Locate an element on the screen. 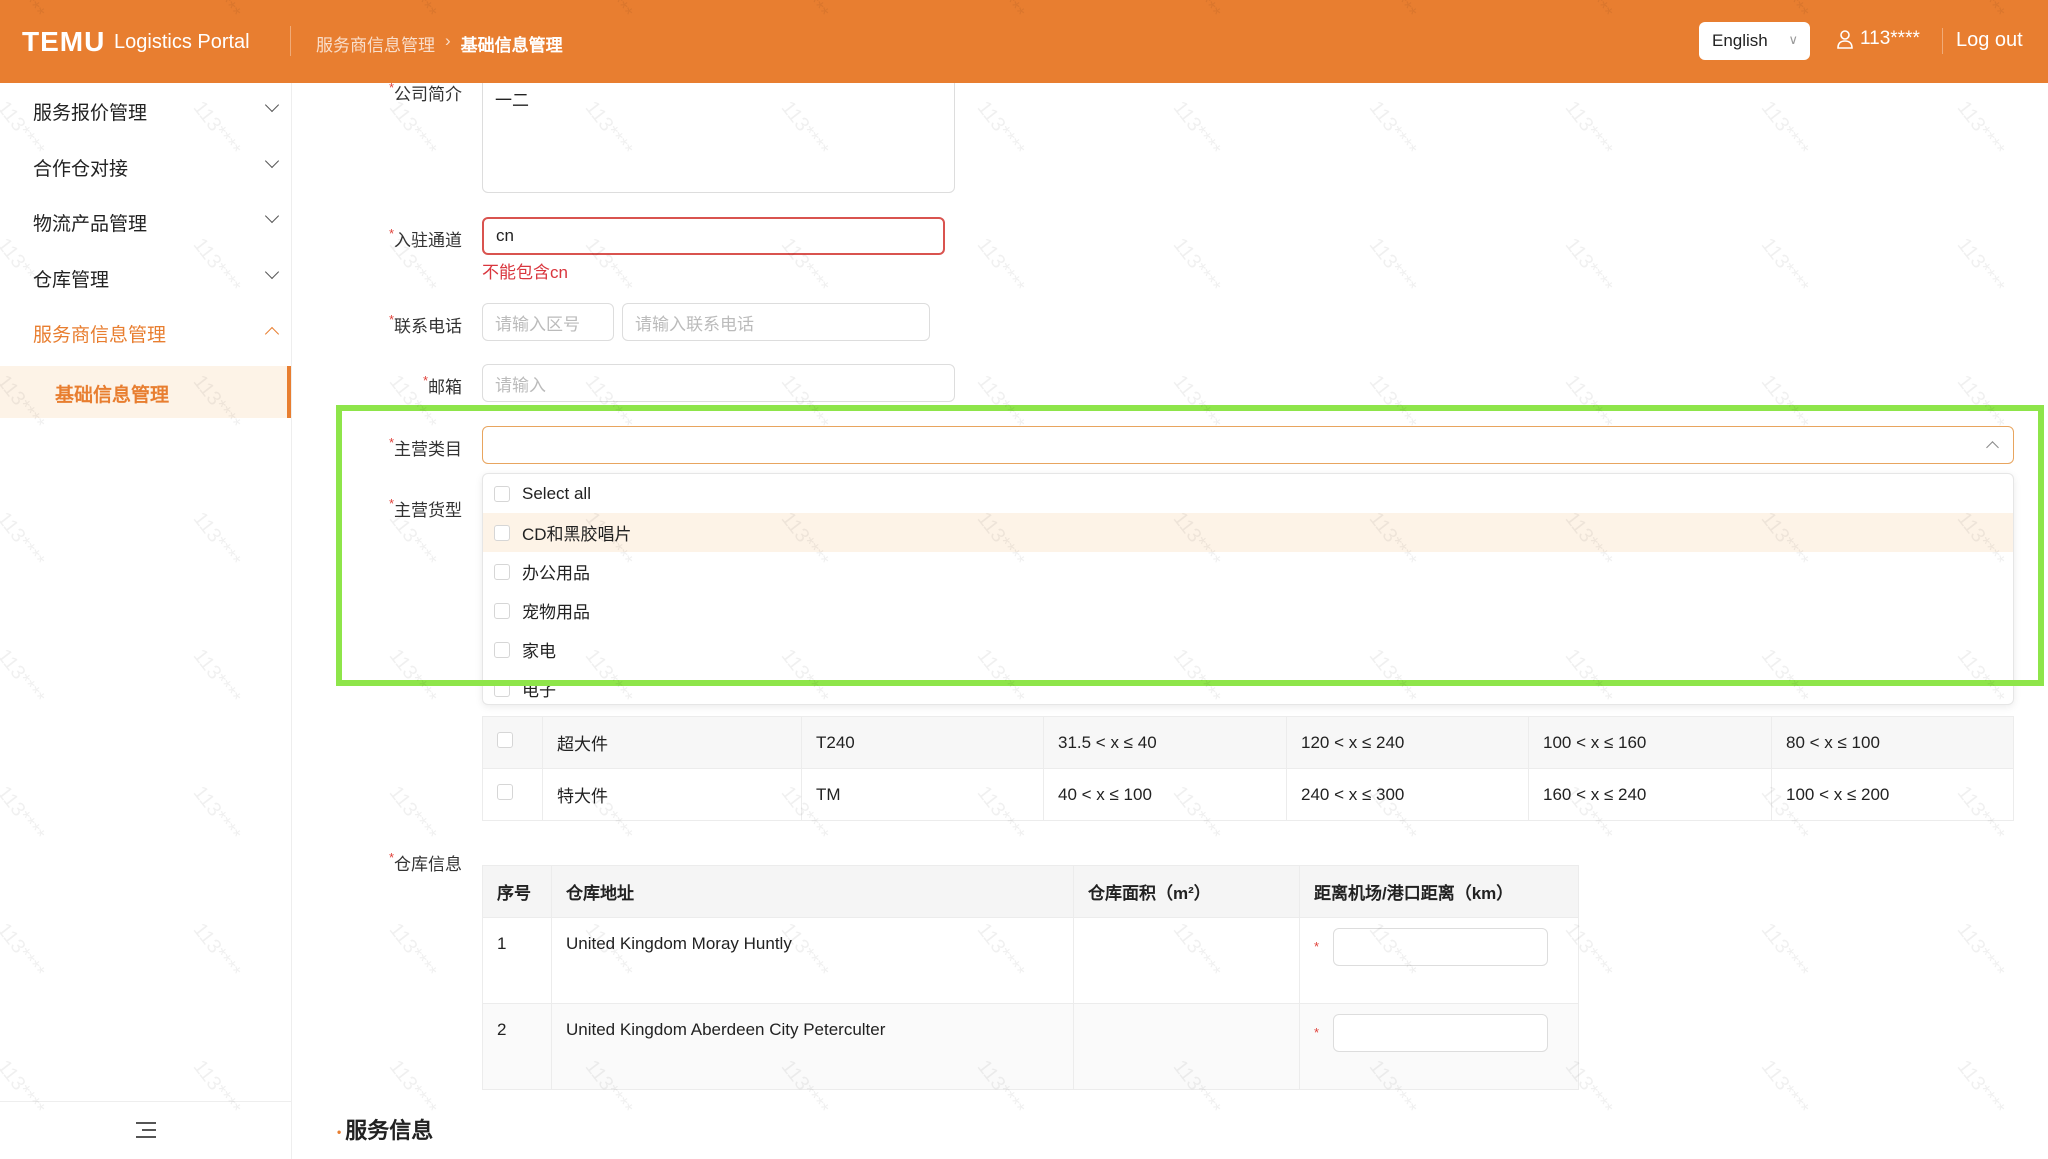  cargo-cell: T240 is located at coordinates (922, 742).